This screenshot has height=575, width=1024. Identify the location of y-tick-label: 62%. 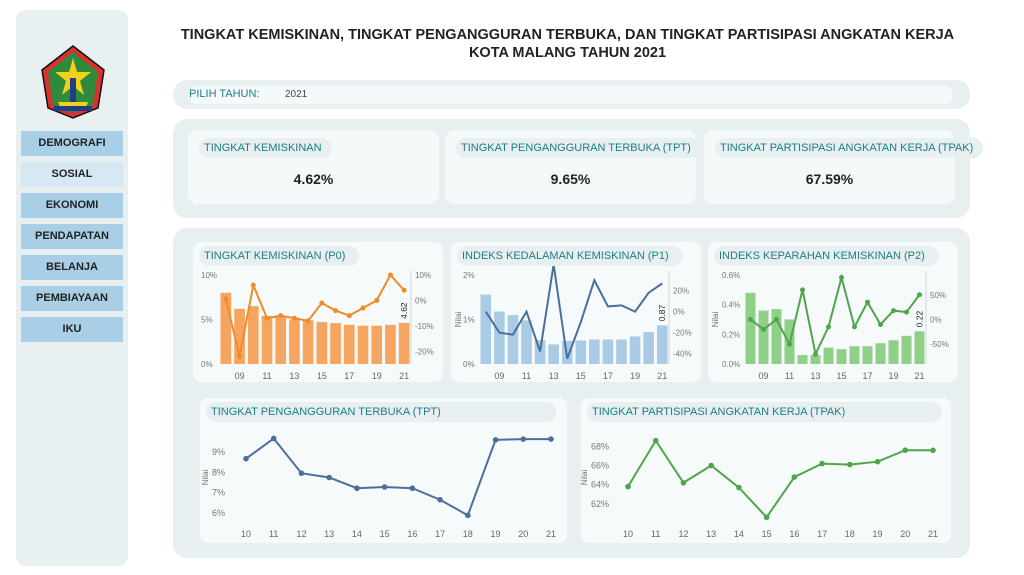
(600, 504).